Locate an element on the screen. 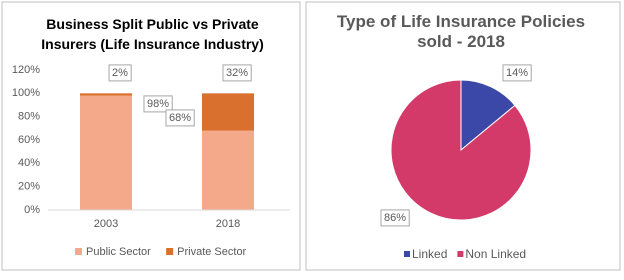 This screenshot has width=624, height=280. y-tick-label: 100% is located at coordinates (26, 93).